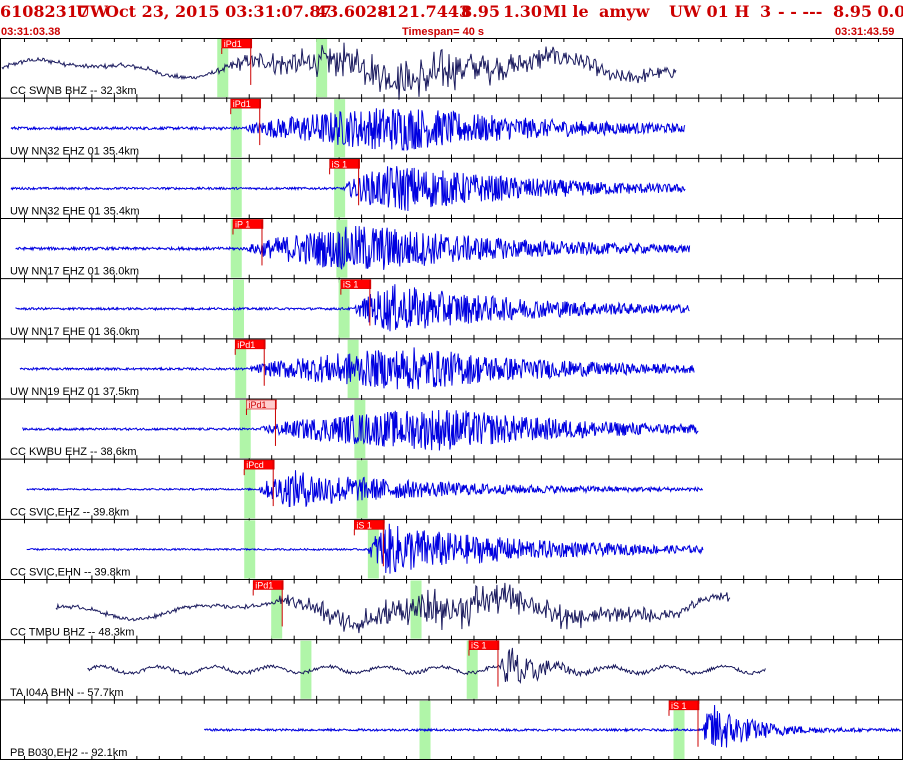 This screenshot has width=903, height=760. What do you see at coordinates (766, 11) in the screenshot?
I see `event-quality: 3` at bounding box center [766, 11].